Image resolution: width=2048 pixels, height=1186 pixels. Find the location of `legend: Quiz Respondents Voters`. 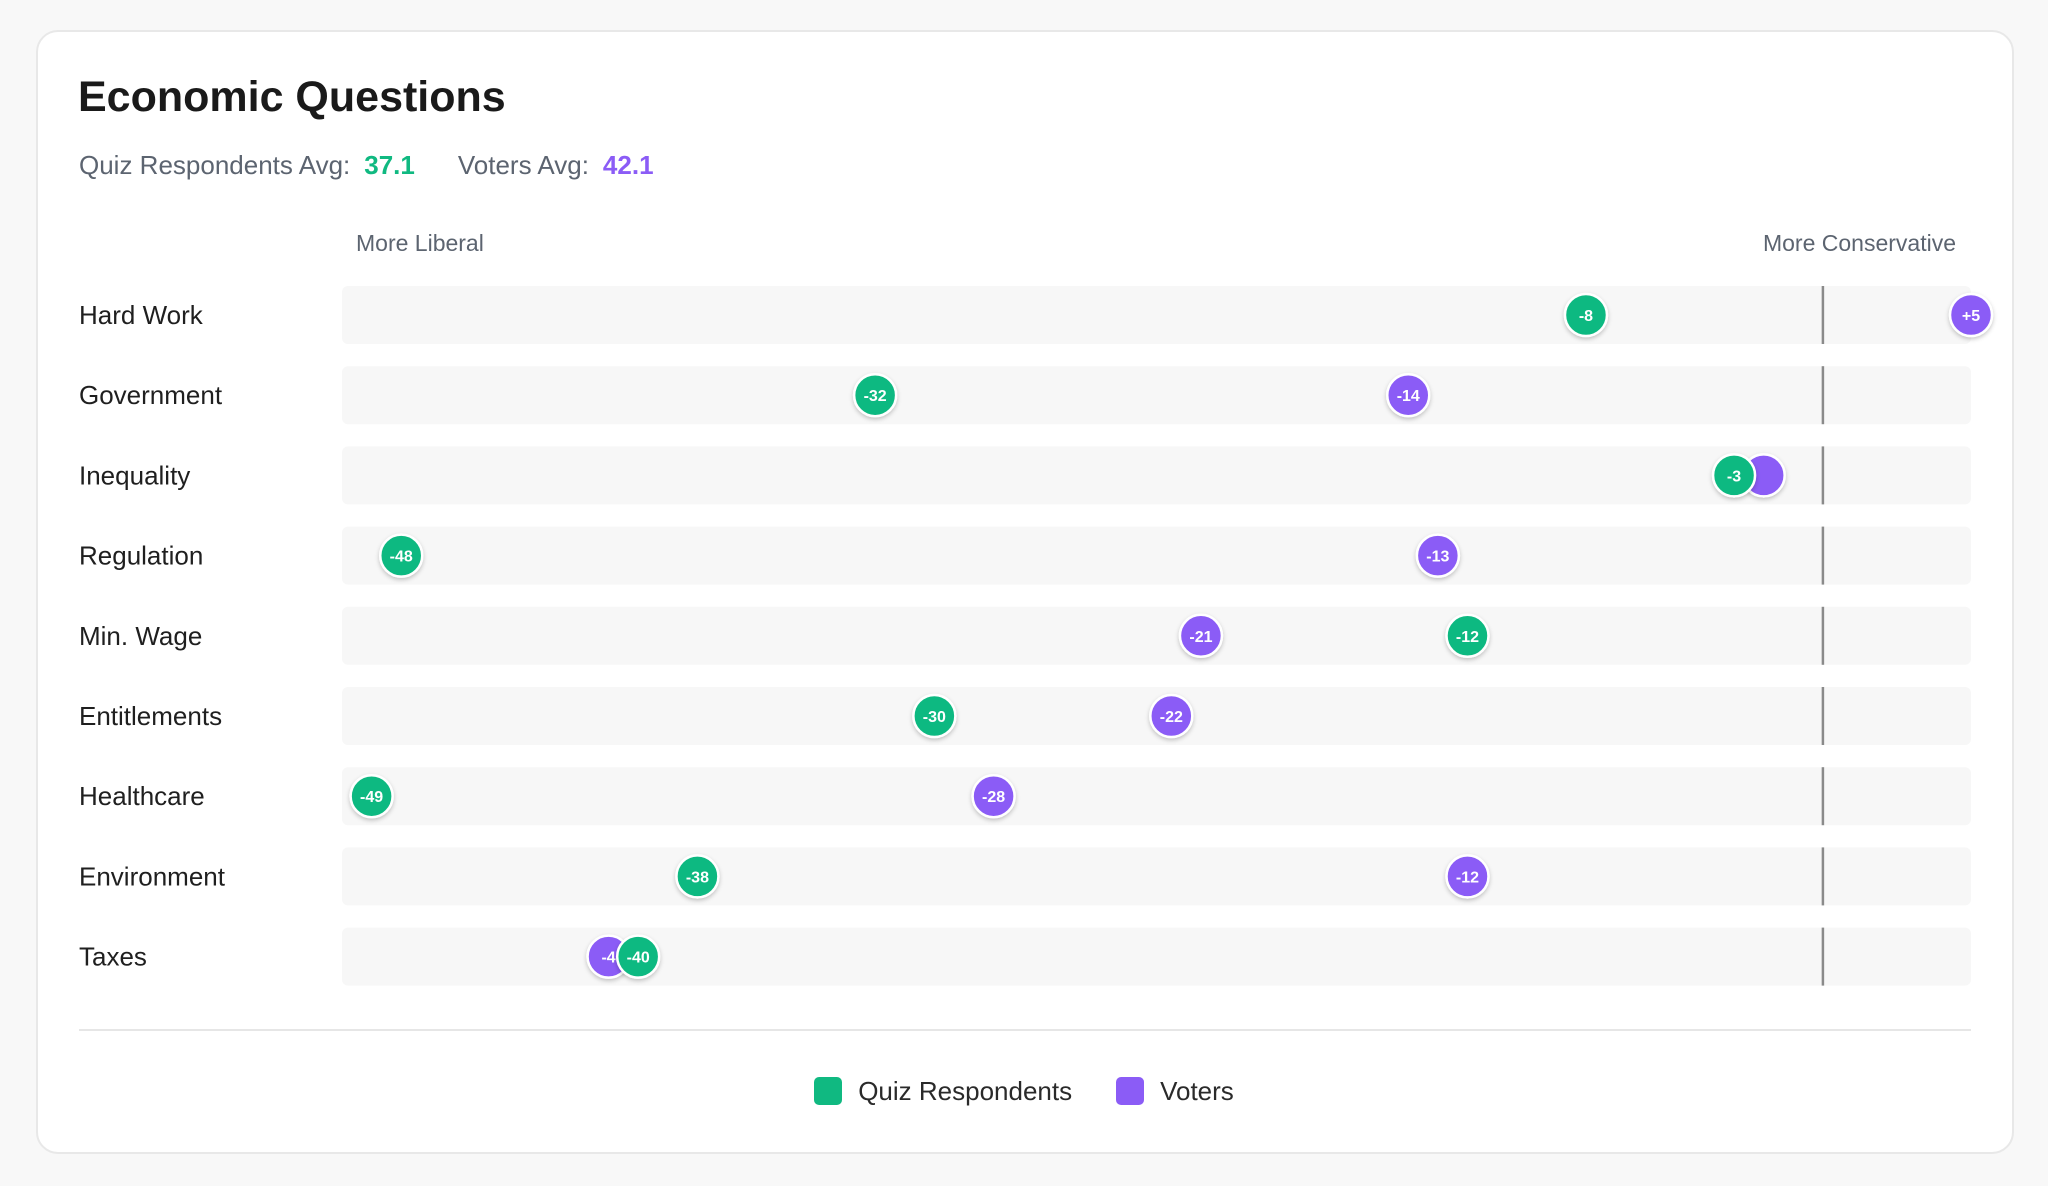

legend: Quiz Respondents Voters is located at coordinates (1024, 1091).